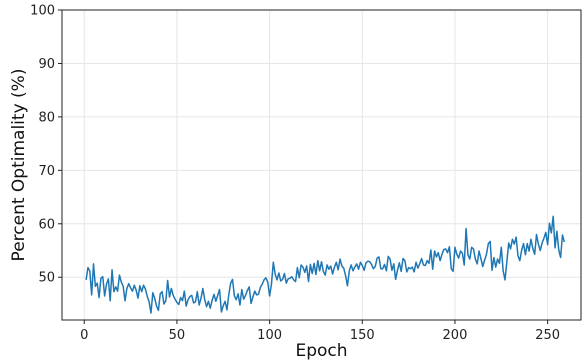 This screenshot has height=363, width=582. Describe the element at coordinates (321, 351) in the screenshot. I see `x-axis-title: Epoch` at that location.